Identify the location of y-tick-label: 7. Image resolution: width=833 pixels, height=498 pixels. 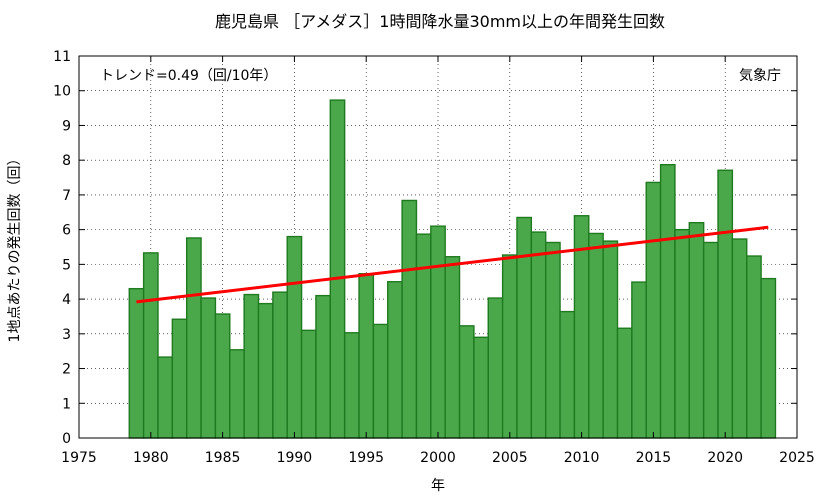
(66, 196).